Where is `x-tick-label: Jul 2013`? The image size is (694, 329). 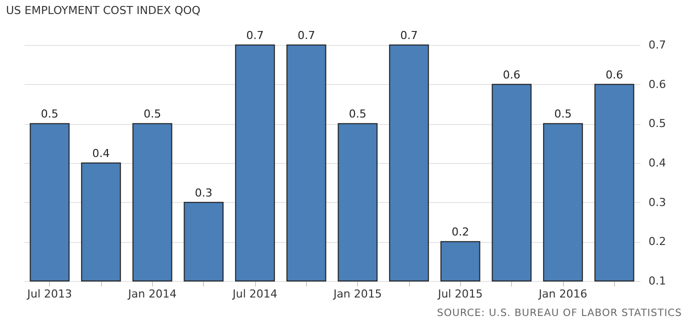
x-tick-label: Jul 2013 is located at coordinates (49, 294).